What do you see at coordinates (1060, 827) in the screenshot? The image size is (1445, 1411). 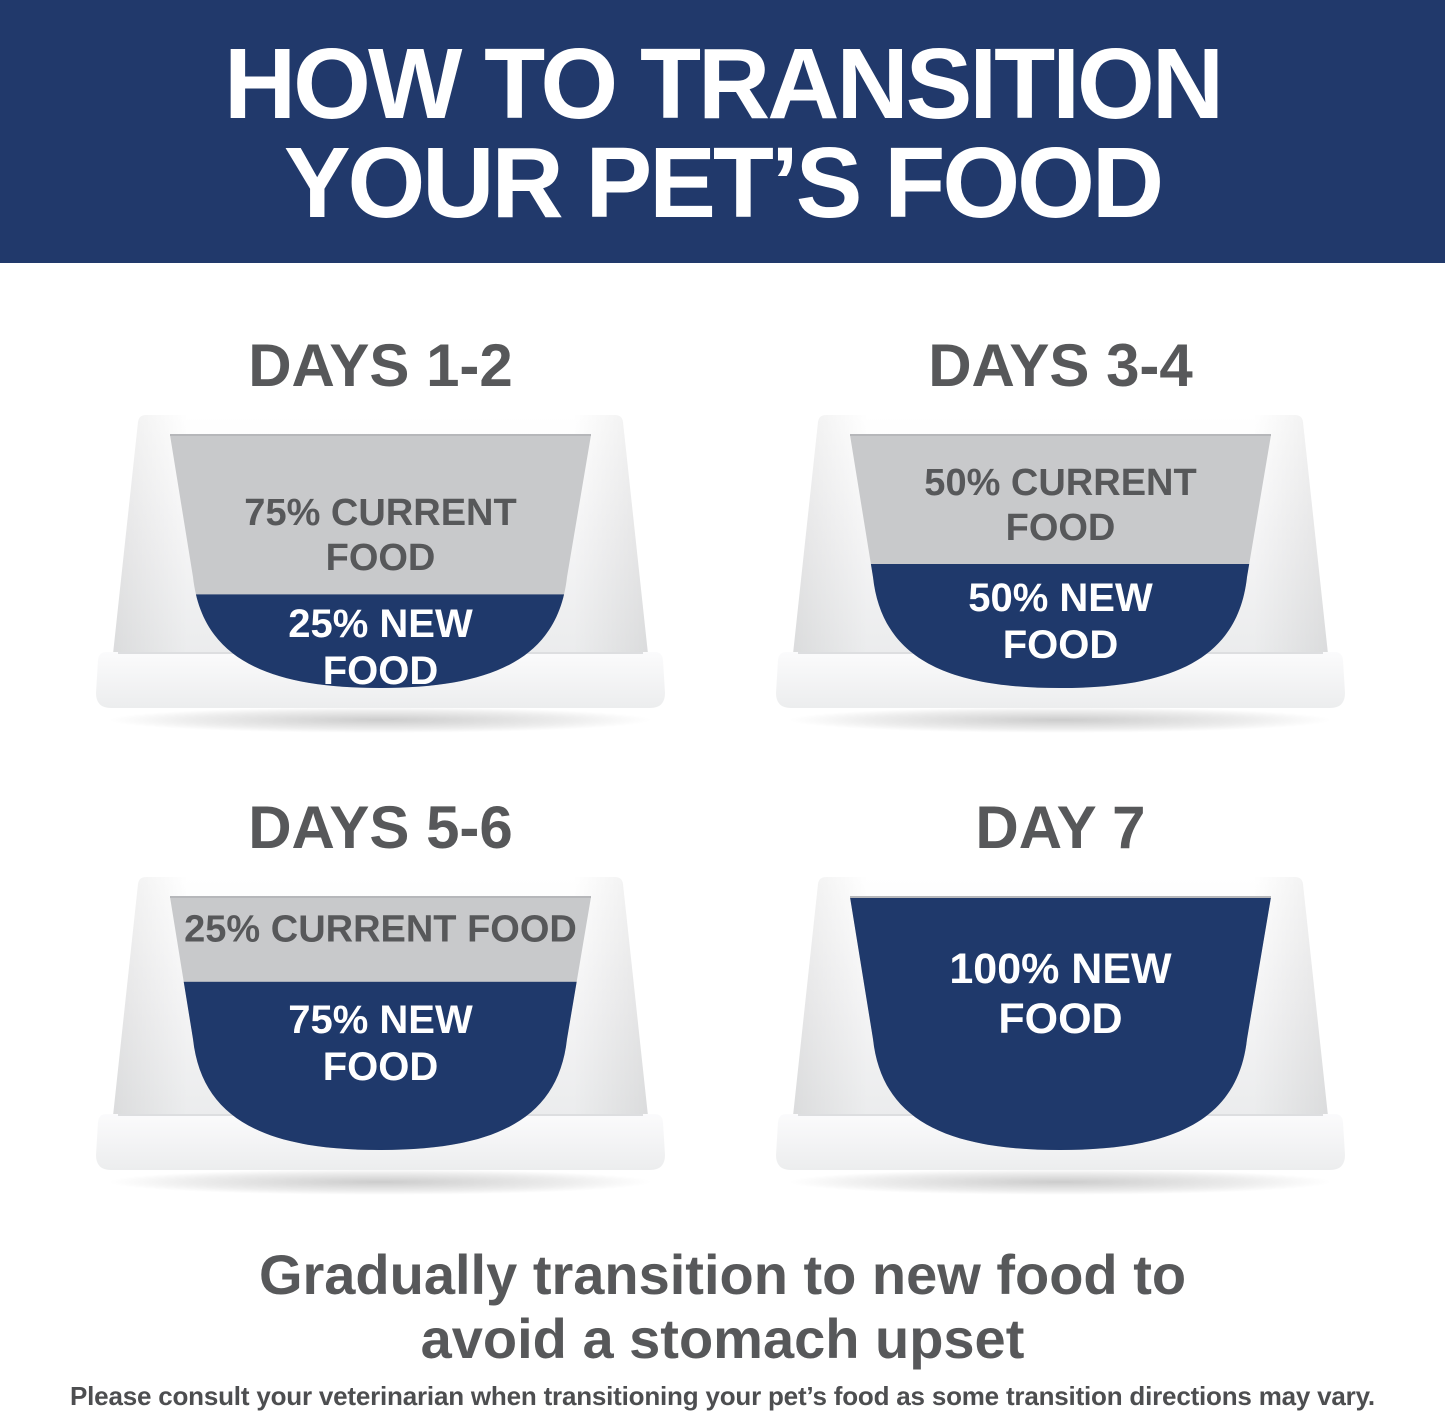 I see `day-range-heading: DAY 7` at bounding box center [1060, 827].